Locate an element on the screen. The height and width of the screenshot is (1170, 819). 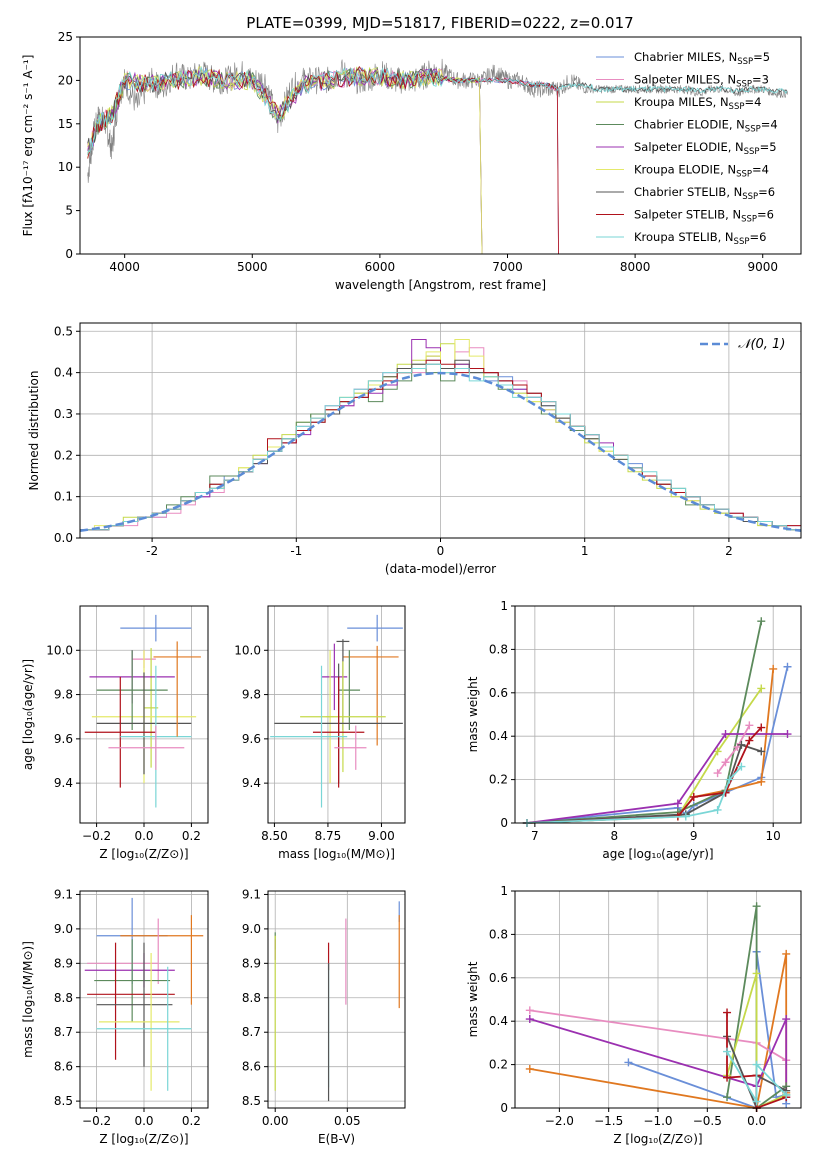
legend-count: =3 is located at coordinates (760, 80).